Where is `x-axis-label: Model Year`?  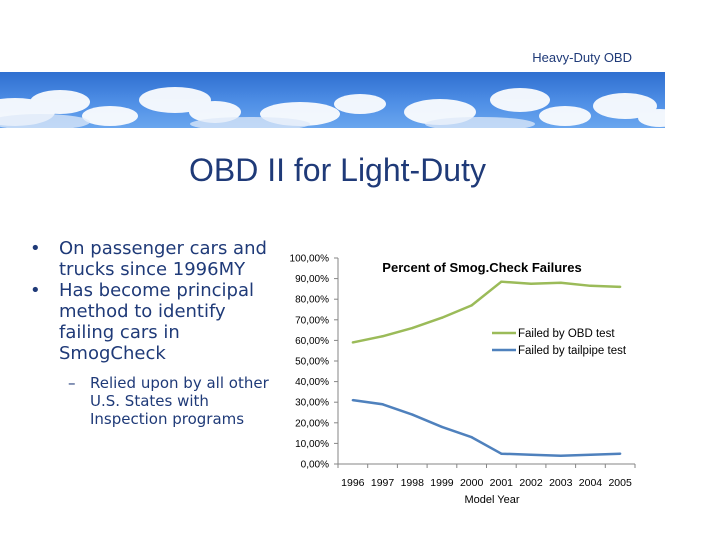 x-axis-label: Model Year is located at coordinates (491, 500).